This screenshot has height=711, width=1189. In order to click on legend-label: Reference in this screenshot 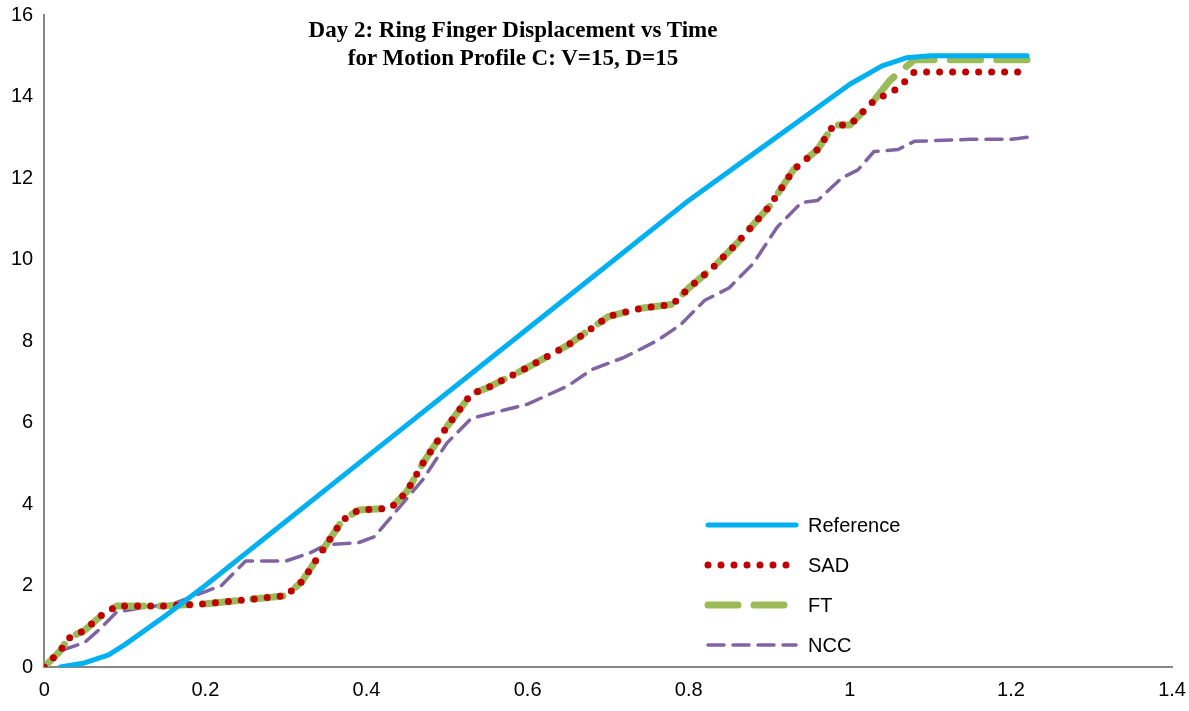, I will do `click(854, 525)`.